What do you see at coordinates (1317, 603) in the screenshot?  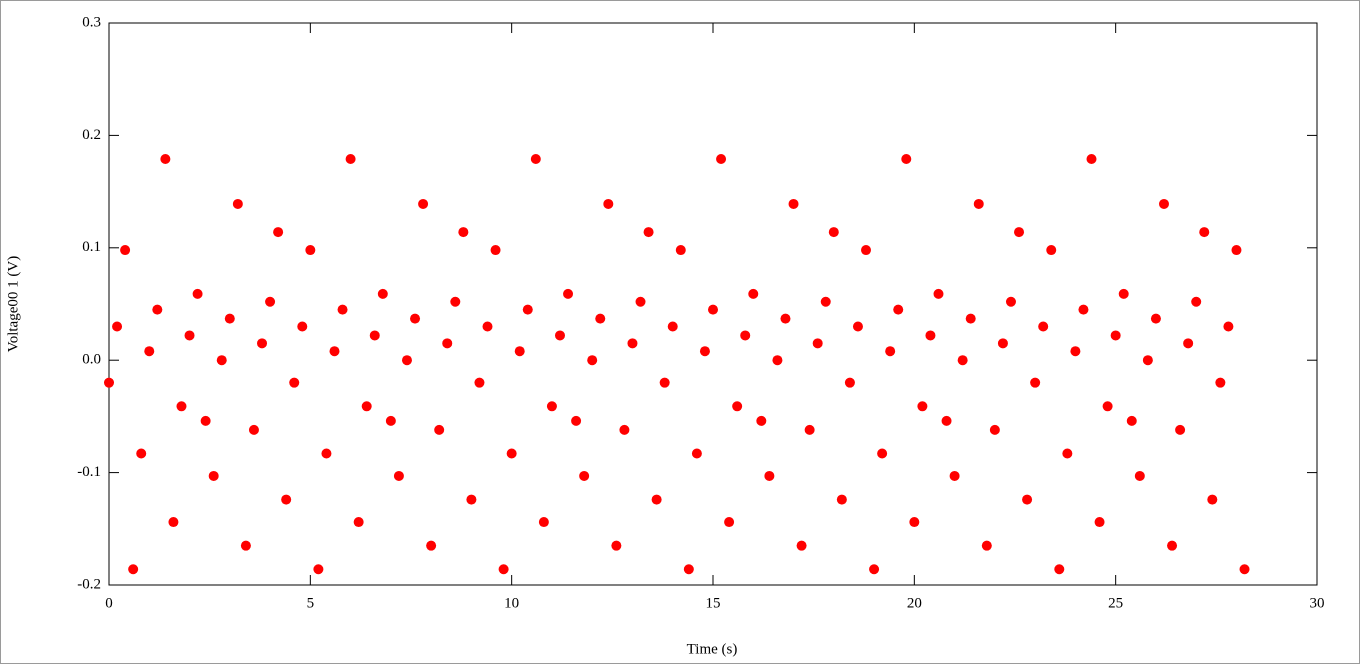 I see `x-tick-label: 30` at bounding box center [1317, 603].